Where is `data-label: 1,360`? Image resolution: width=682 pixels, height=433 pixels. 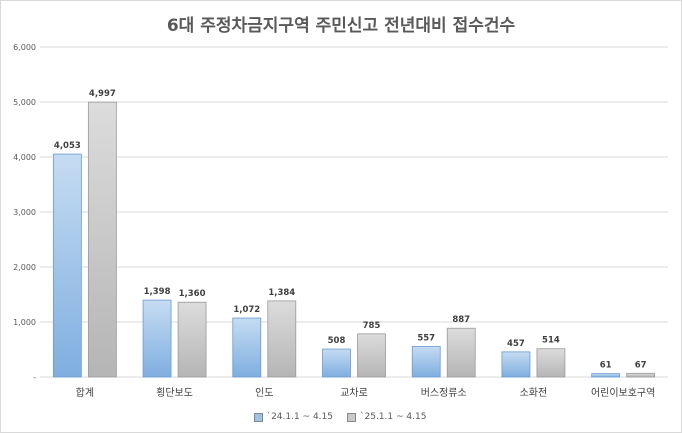
data-label: 1,360 is located at coordinates (192, 294).